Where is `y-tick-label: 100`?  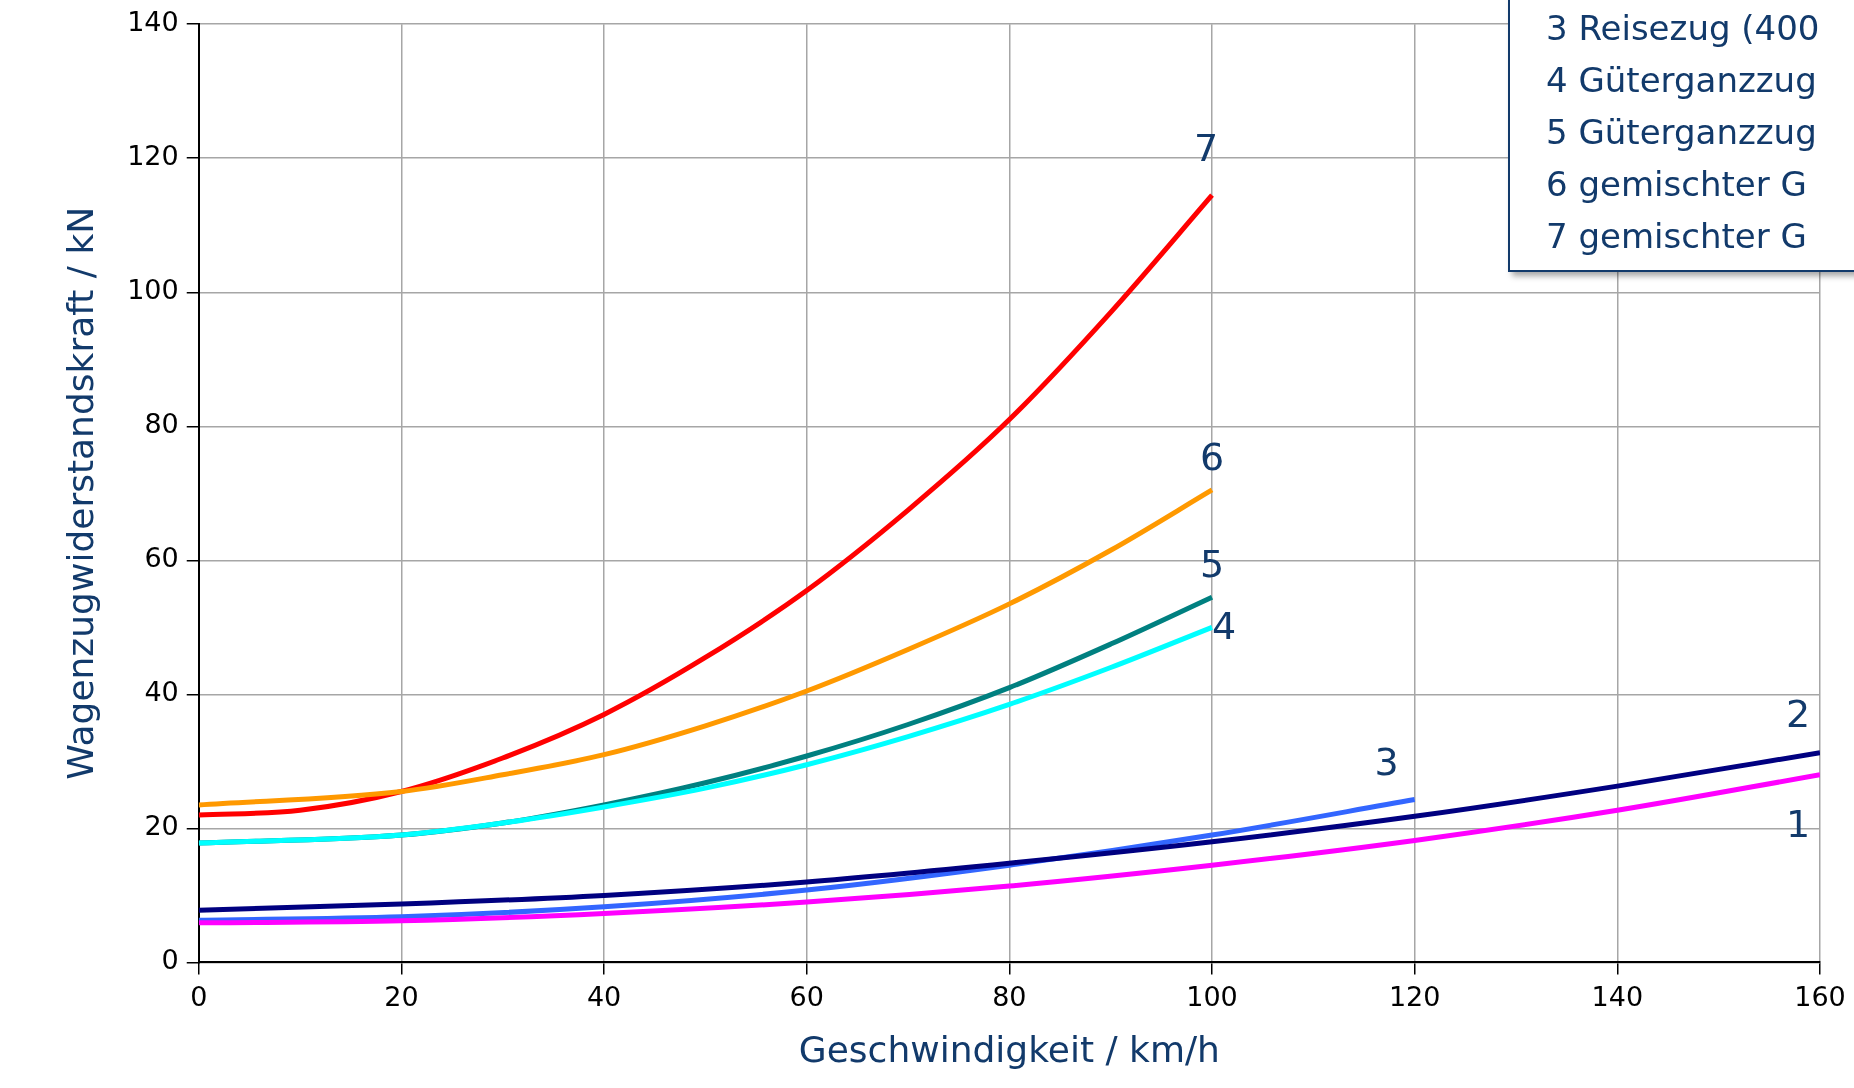
y-tick-label: 100 is located at coordinates (153, 290).